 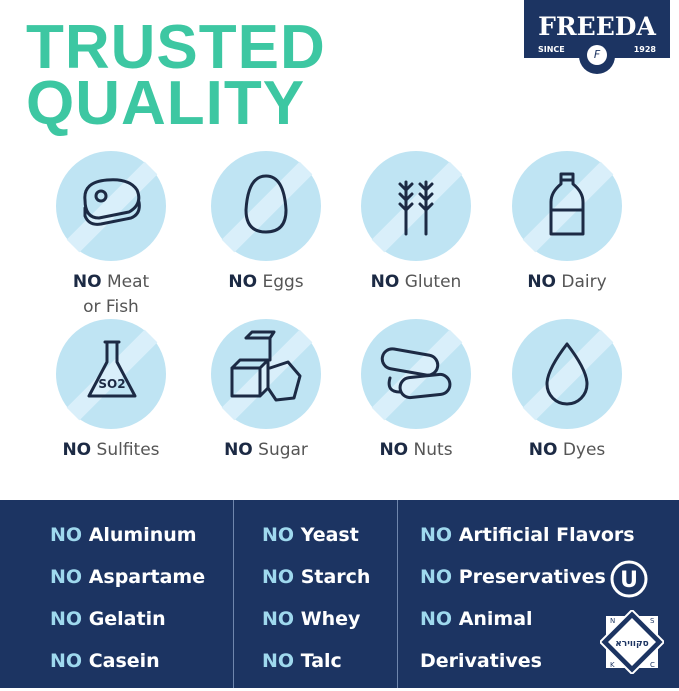 What do you see at coordinates (310, 535) in the screenshot?
I see `exclusion-item: NO Yeast` at bounding box center [310, 535].